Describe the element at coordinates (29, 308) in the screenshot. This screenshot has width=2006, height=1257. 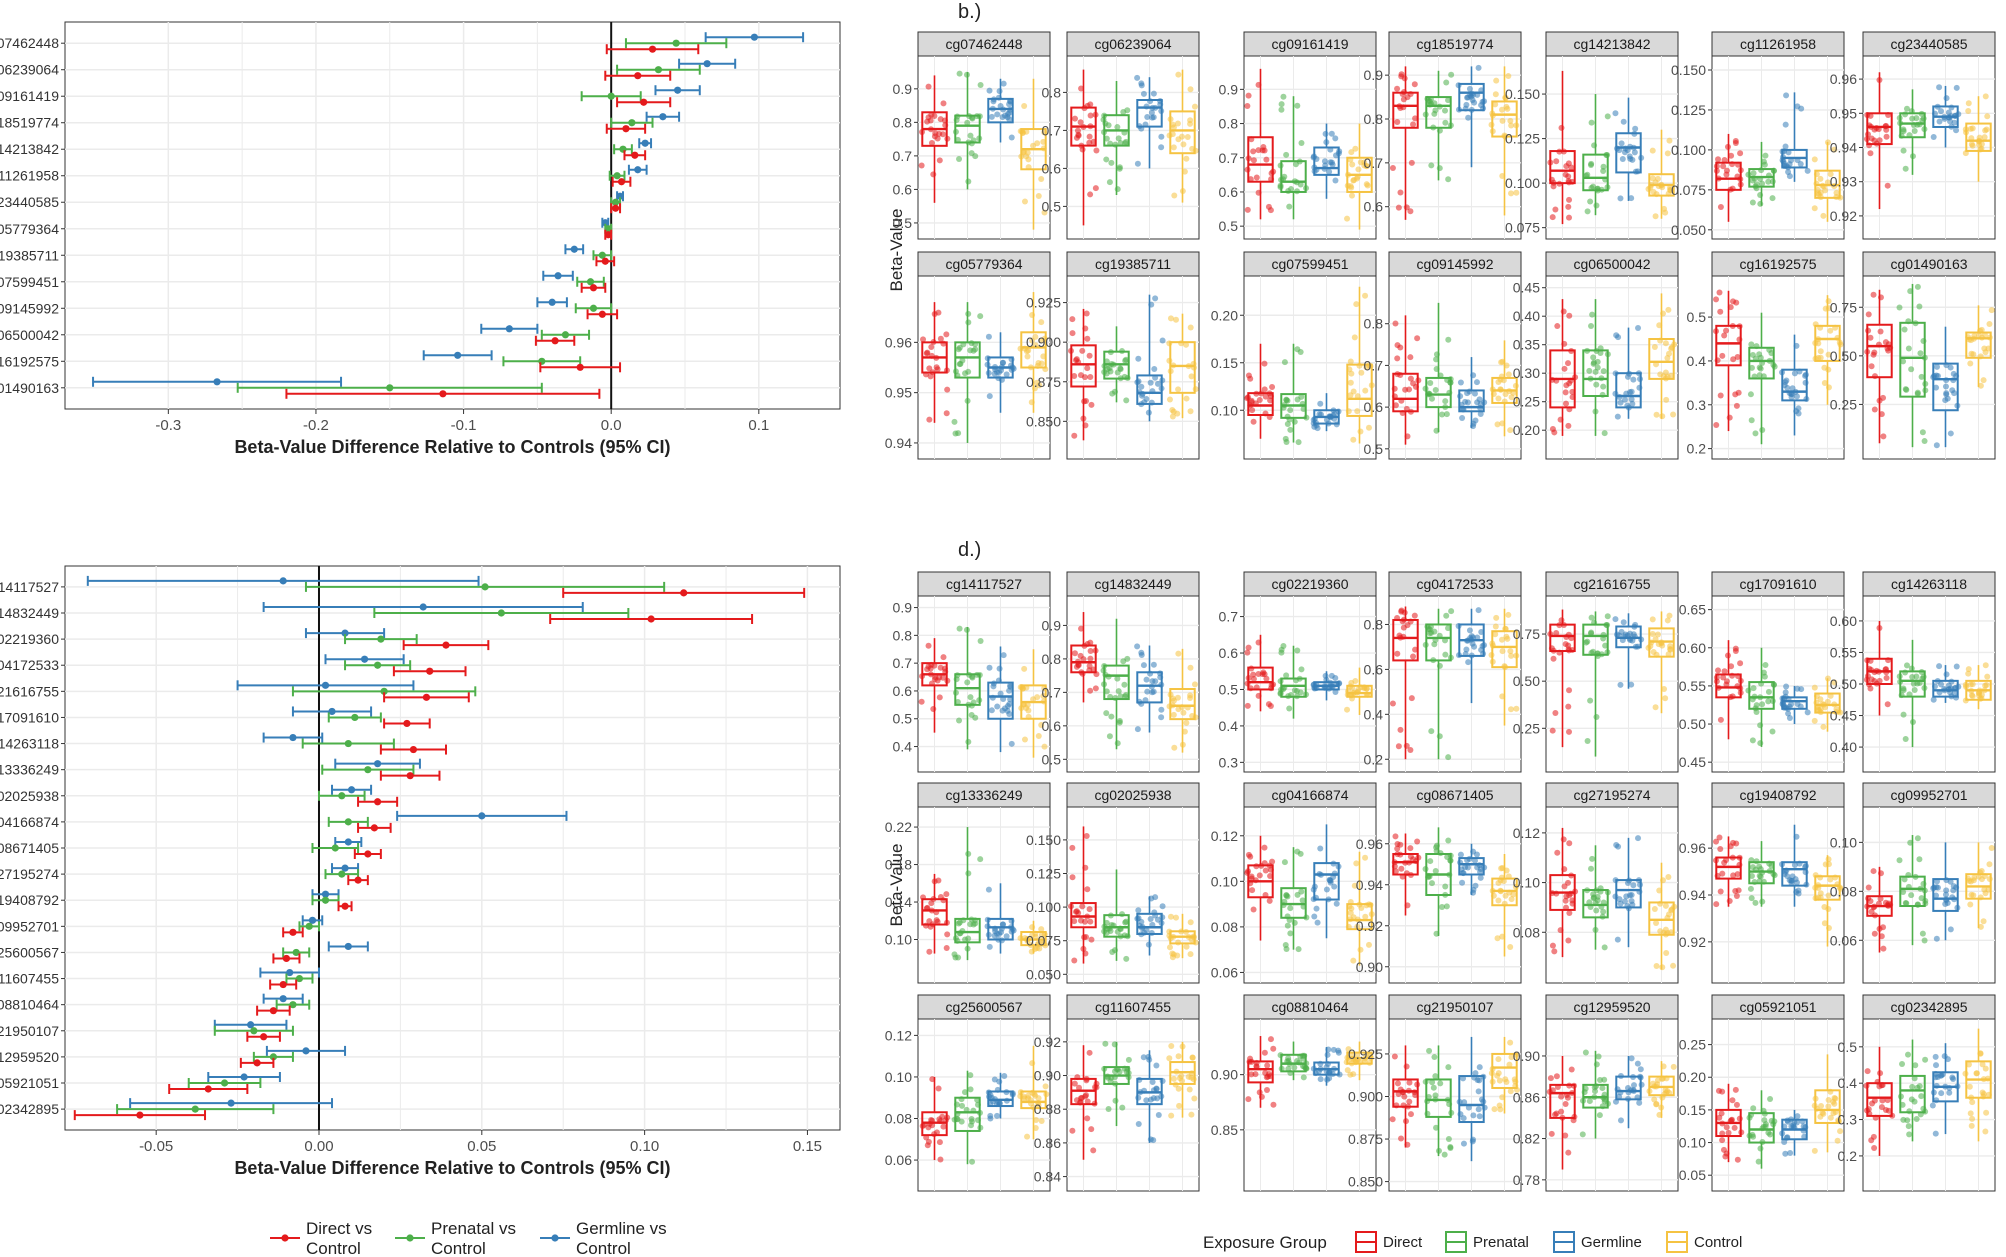
I see `row-label-cg09145992: cg09145992` at that location.